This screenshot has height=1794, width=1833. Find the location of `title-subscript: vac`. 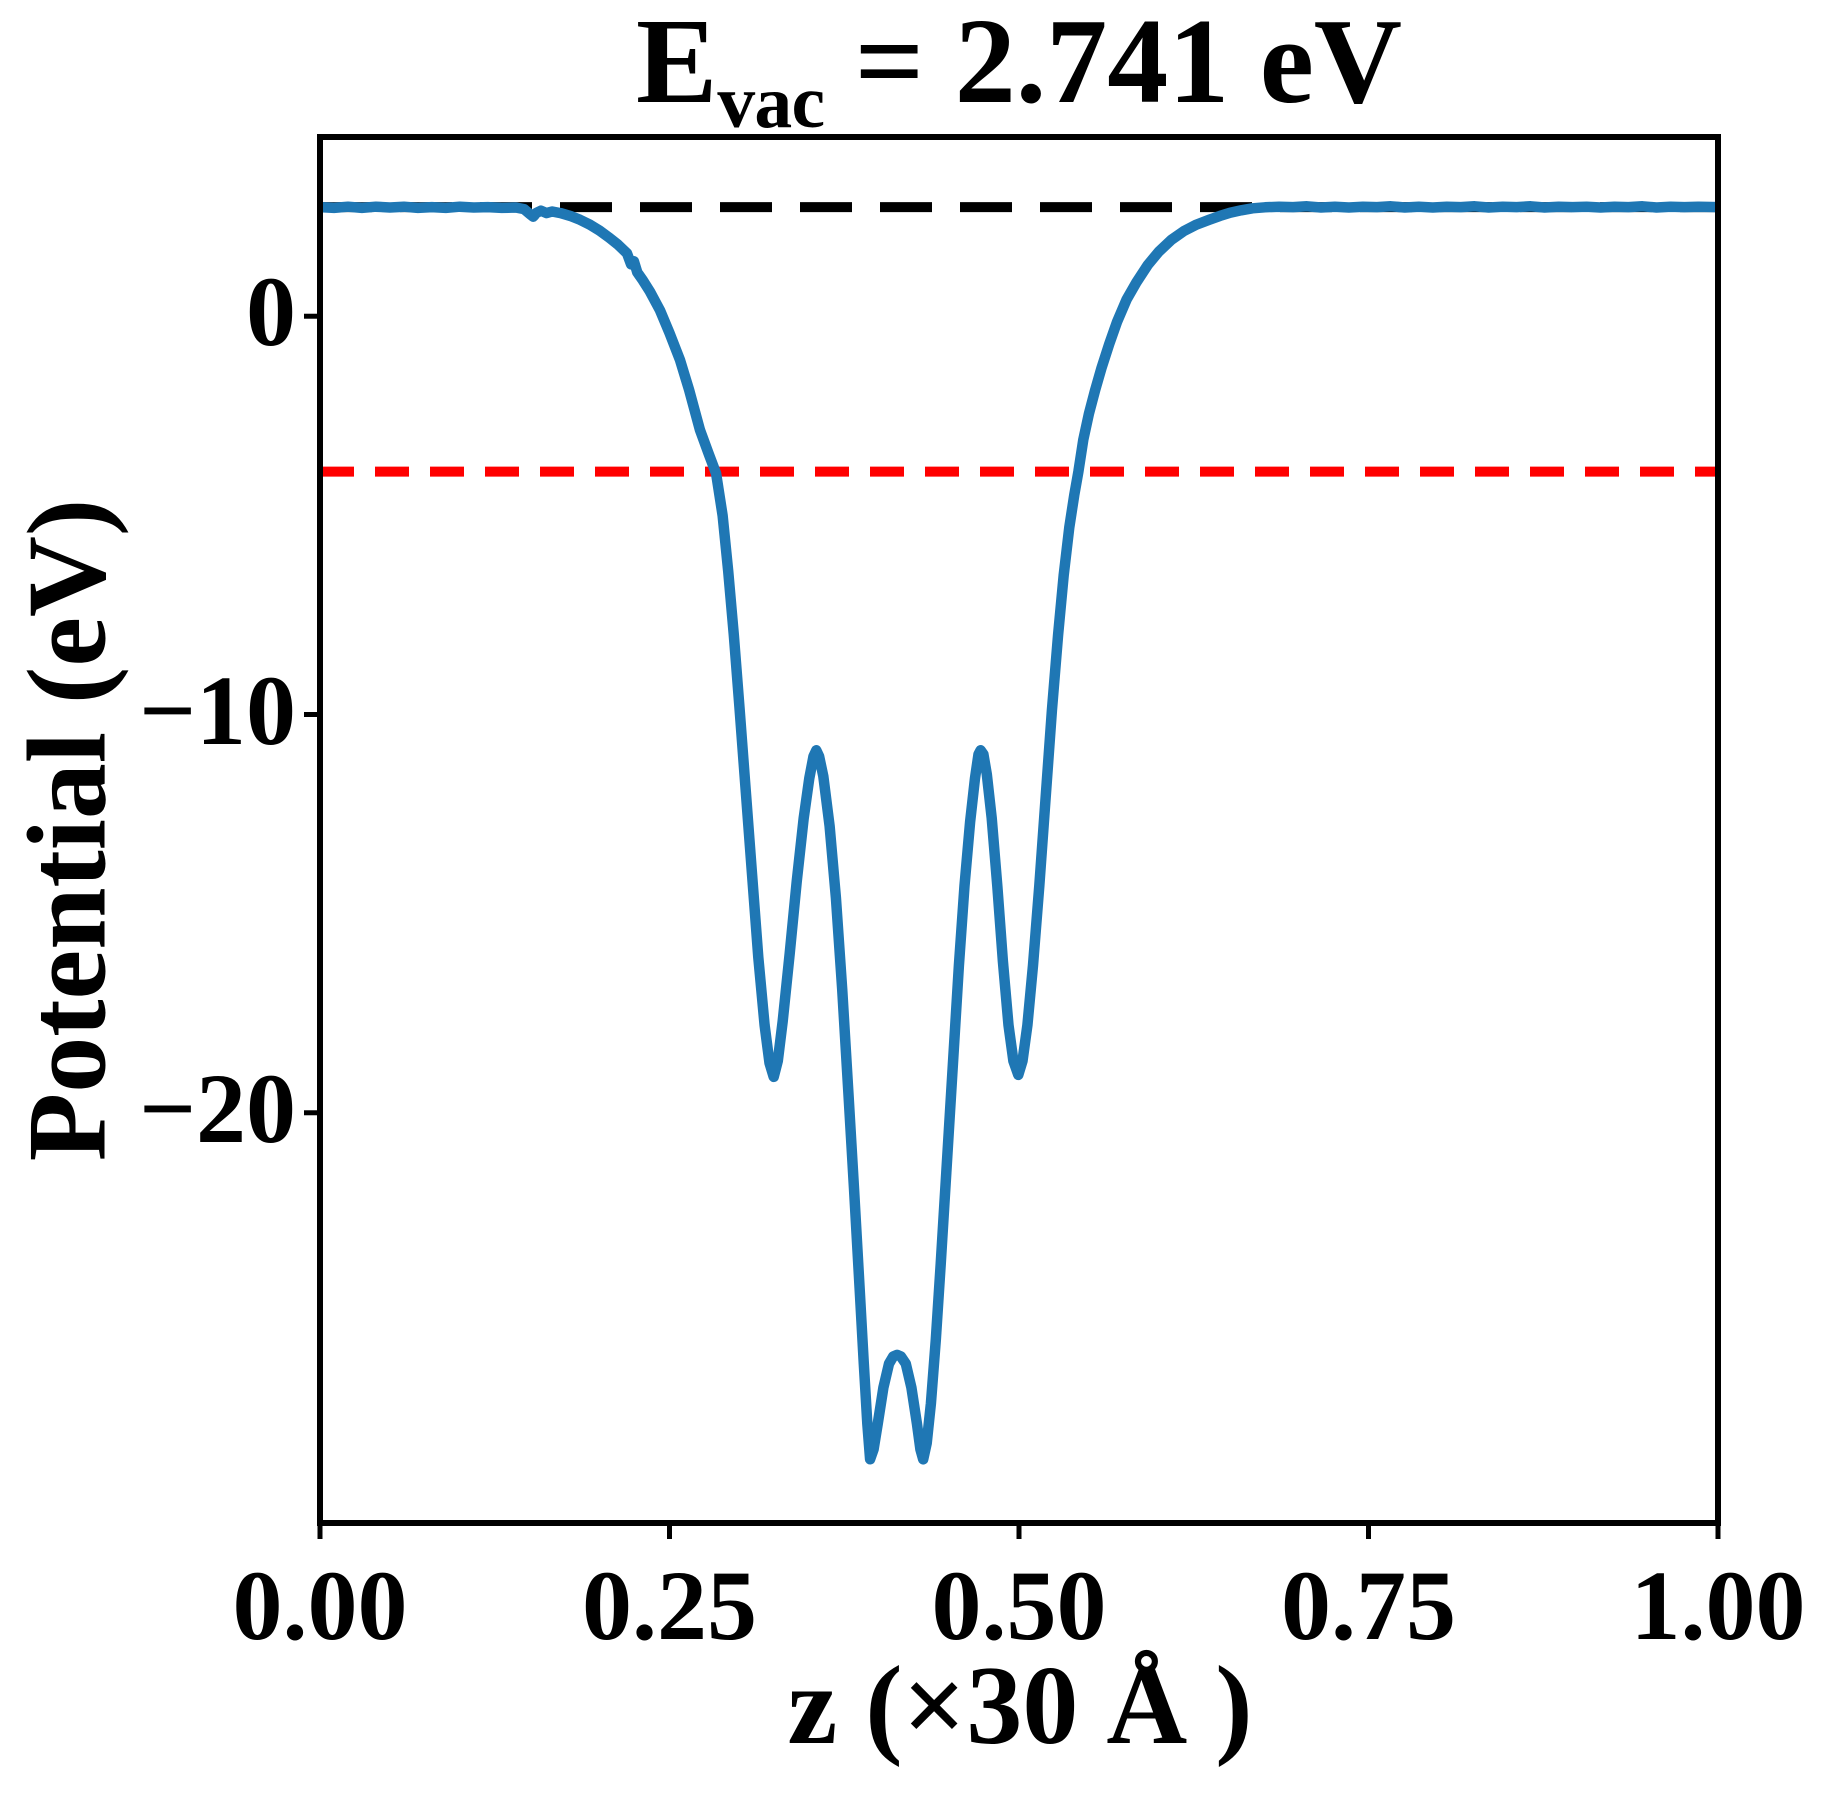

title-subscript: vac is located at coordinates (771, 102).